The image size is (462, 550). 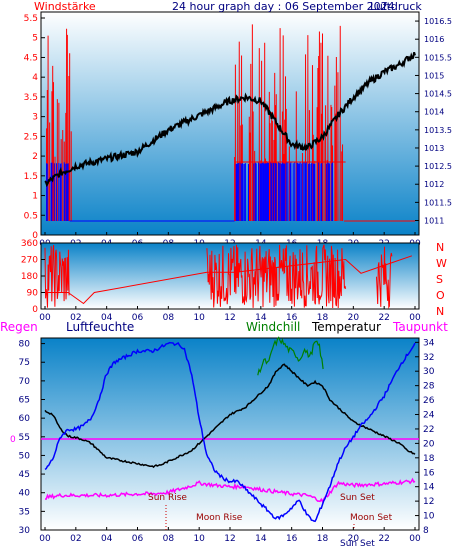 What do you see at coordinates (434, 39) in the screenshot?
I see `pressure-axis-label-10: 1016` at bounding box center [434, 39].